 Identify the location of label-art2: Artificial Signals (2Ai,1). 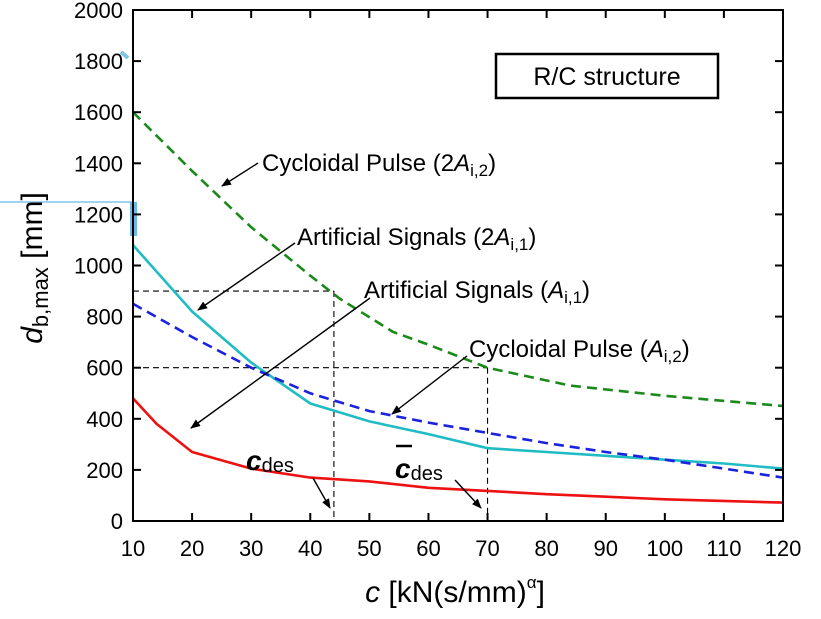
(416, 239).